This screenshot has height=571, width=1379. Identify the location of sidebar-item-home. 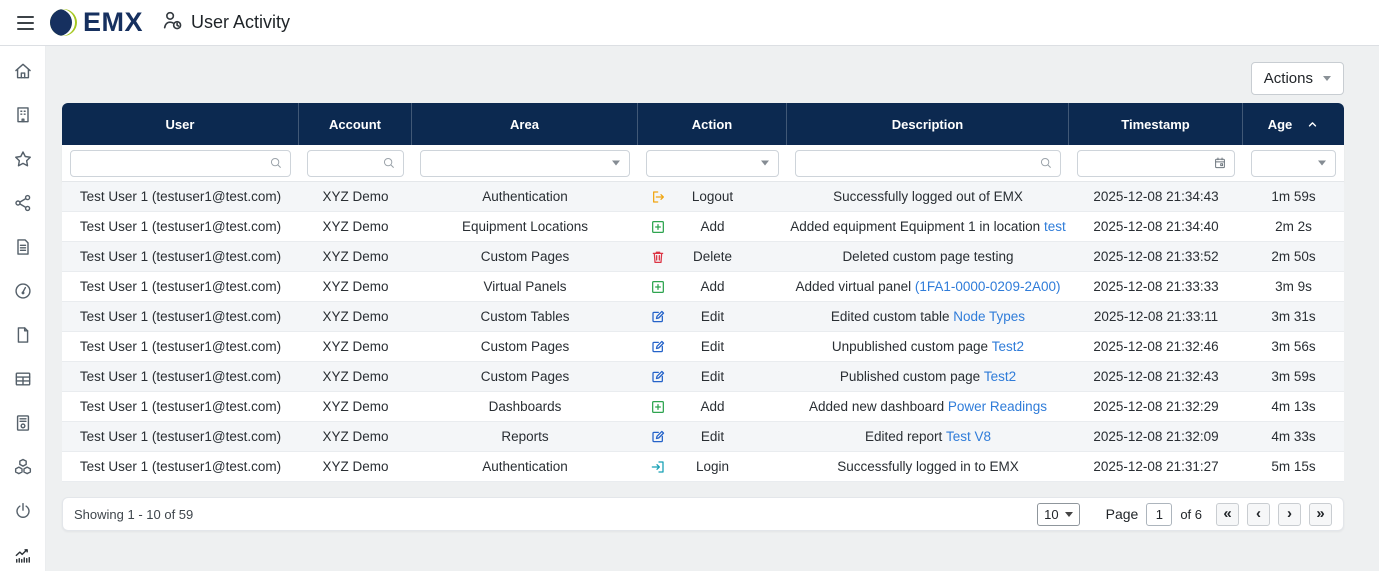
(23, 71).